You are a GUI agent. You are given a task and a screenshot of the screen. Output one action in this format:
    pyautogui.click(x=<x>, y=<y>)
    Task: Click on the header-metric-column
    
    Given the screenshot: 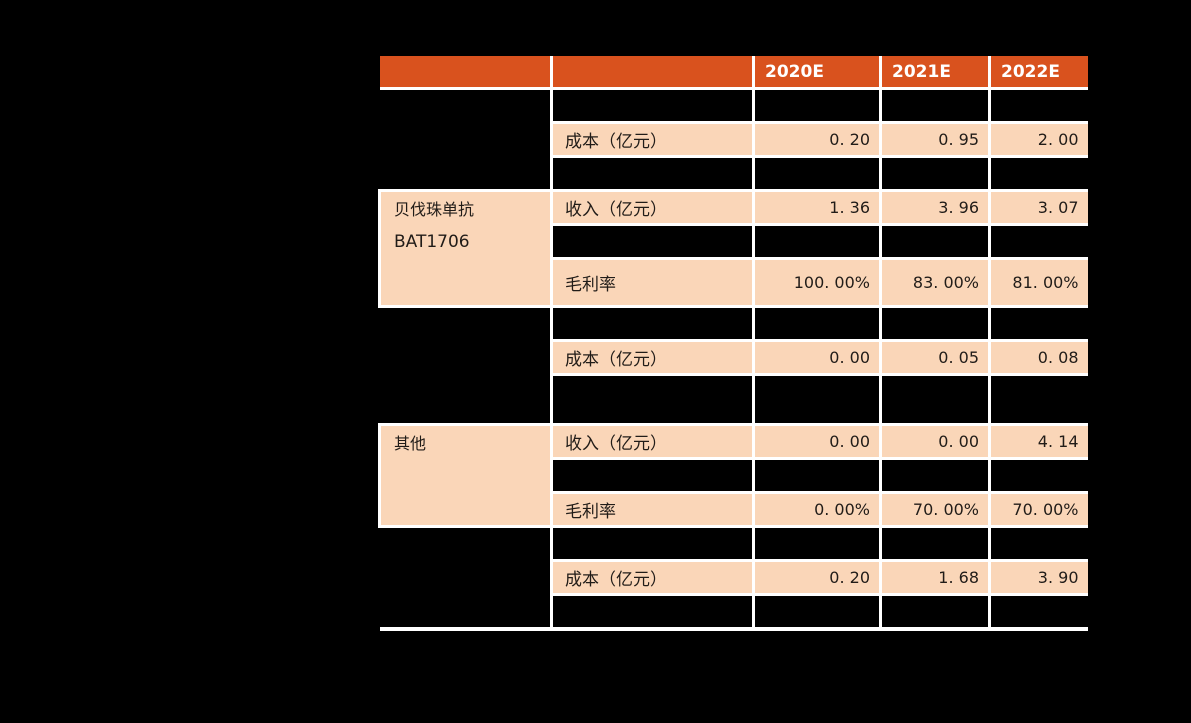 What is the action you would take?
    pyautogui.click(x=652, y=73)
    